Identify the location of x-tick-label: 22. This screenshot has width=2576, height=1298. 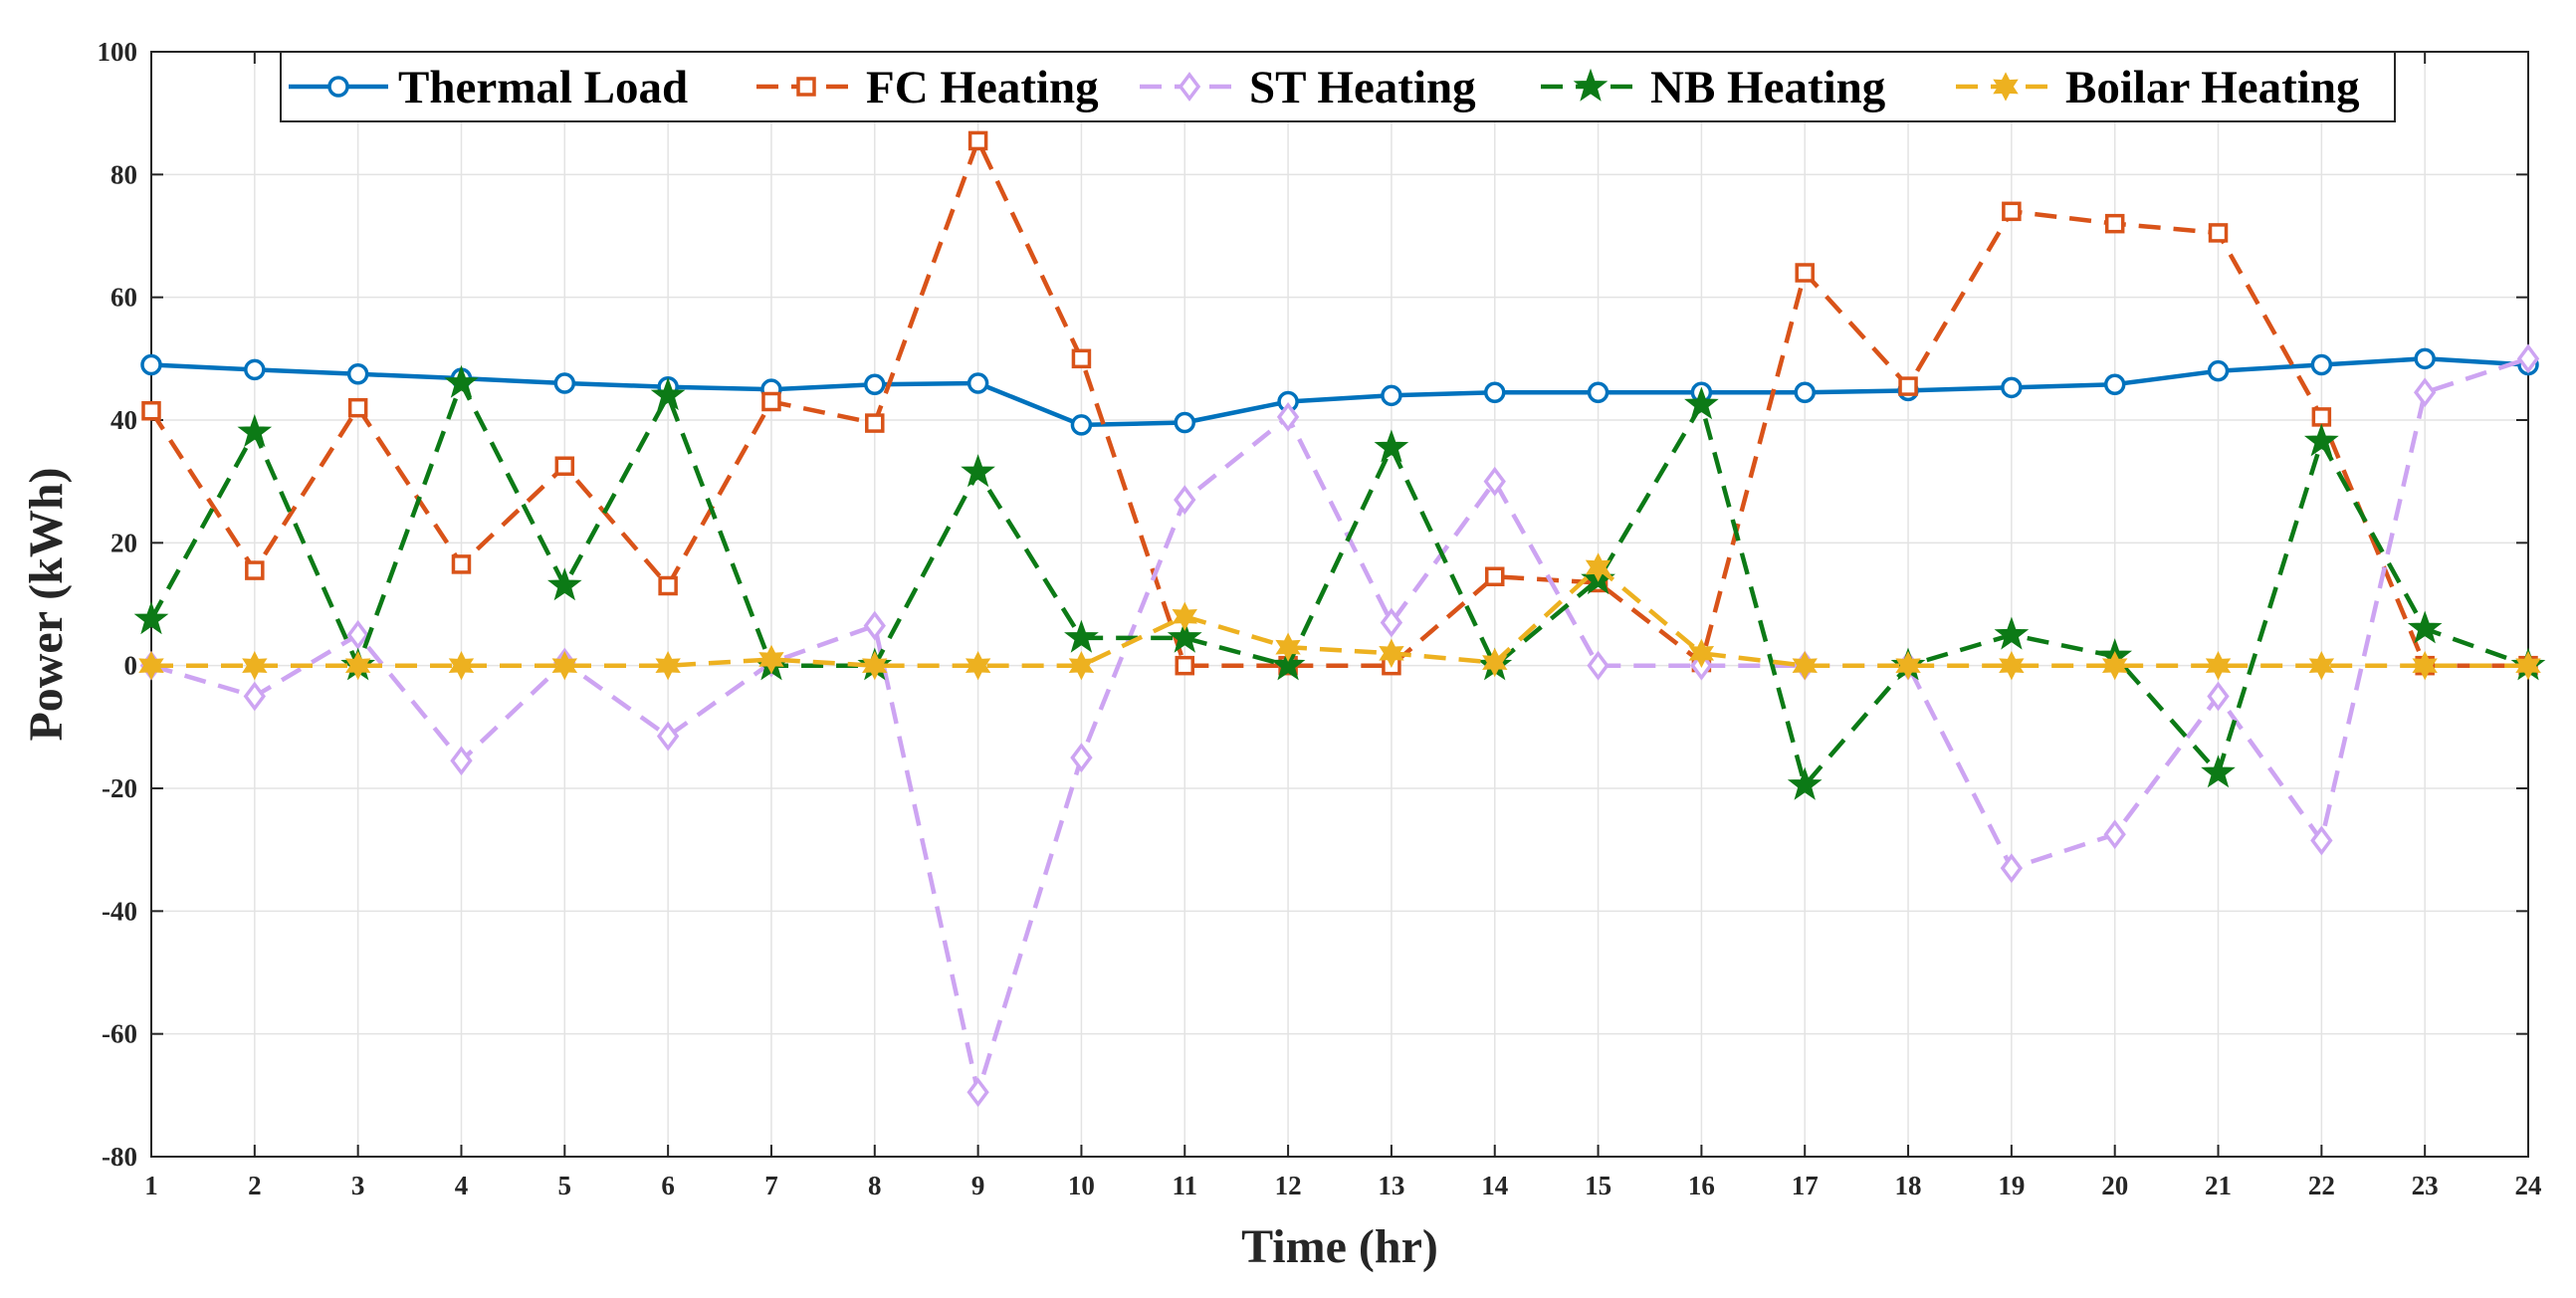
(2321, 1186).